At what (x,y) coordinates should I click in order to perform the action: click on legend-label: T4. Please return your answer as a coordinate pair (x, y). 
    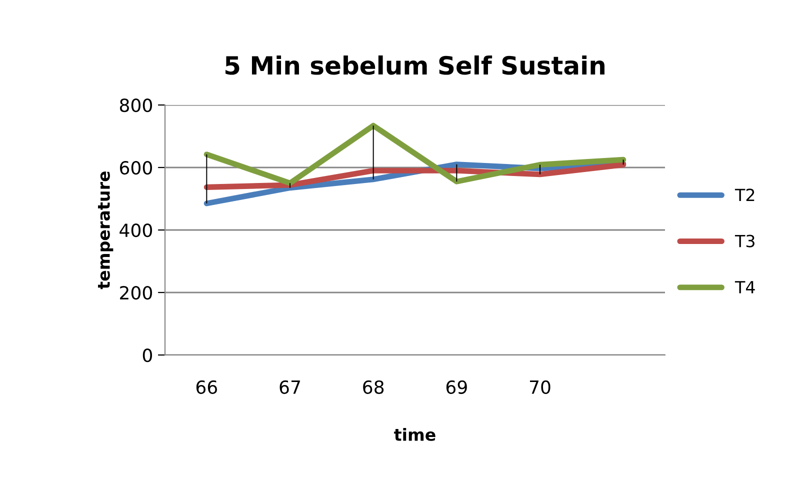
    Looking at the image, I should click on (744, 287).